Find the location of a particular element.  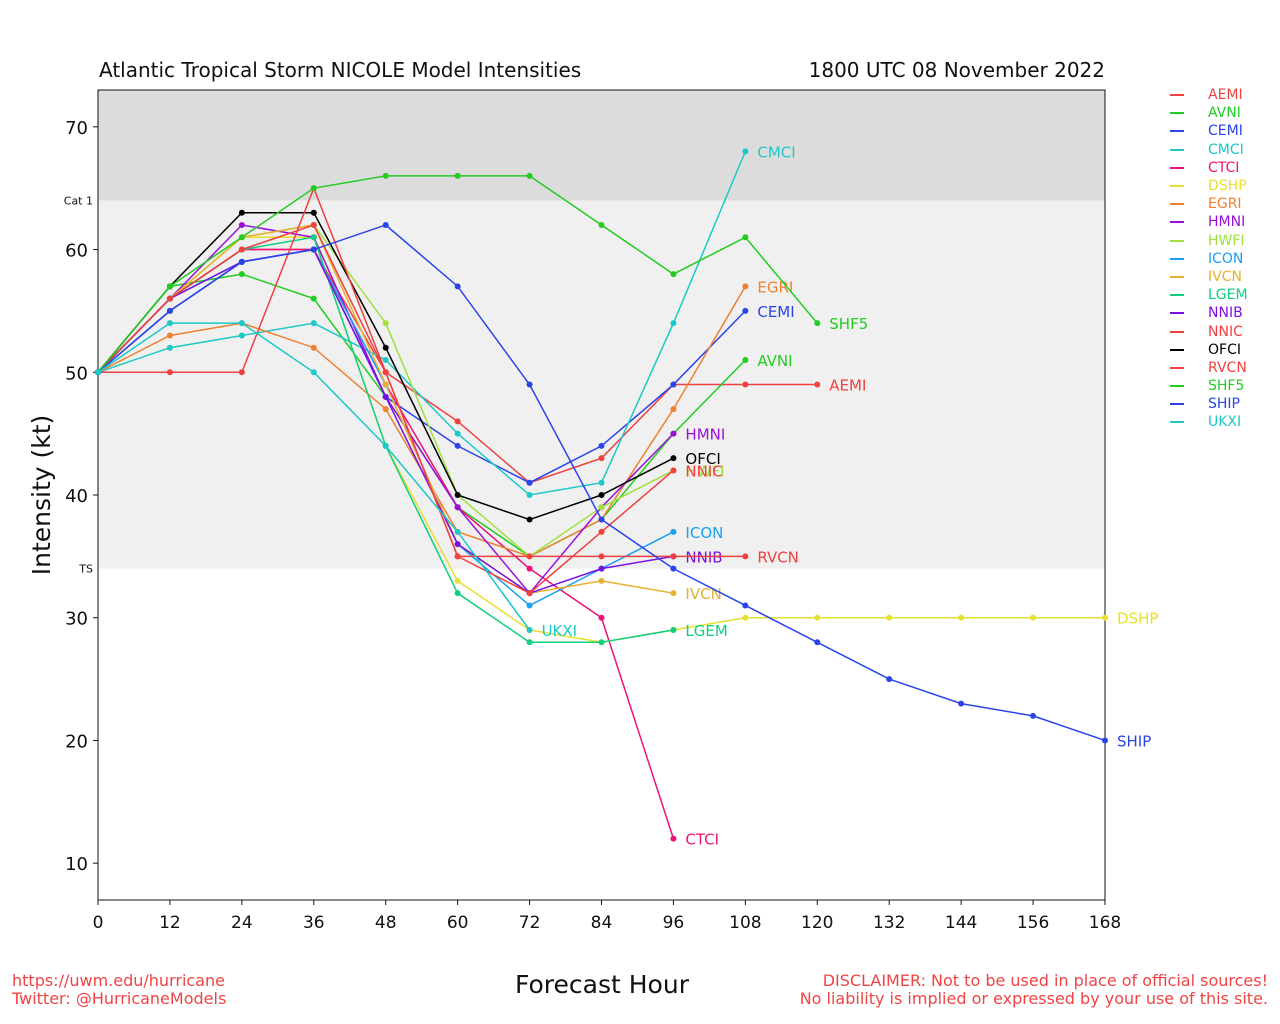

band-label: TS is located at coordinates (85, 569).